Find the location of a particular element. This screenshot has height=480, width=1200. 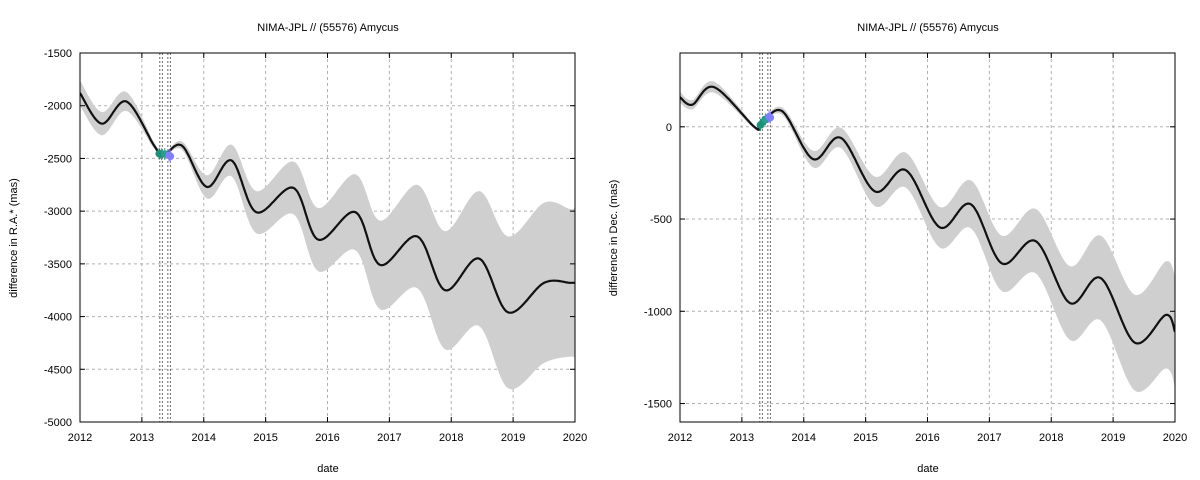

y-tick-label: 0 is located at coordinates (669, 128).